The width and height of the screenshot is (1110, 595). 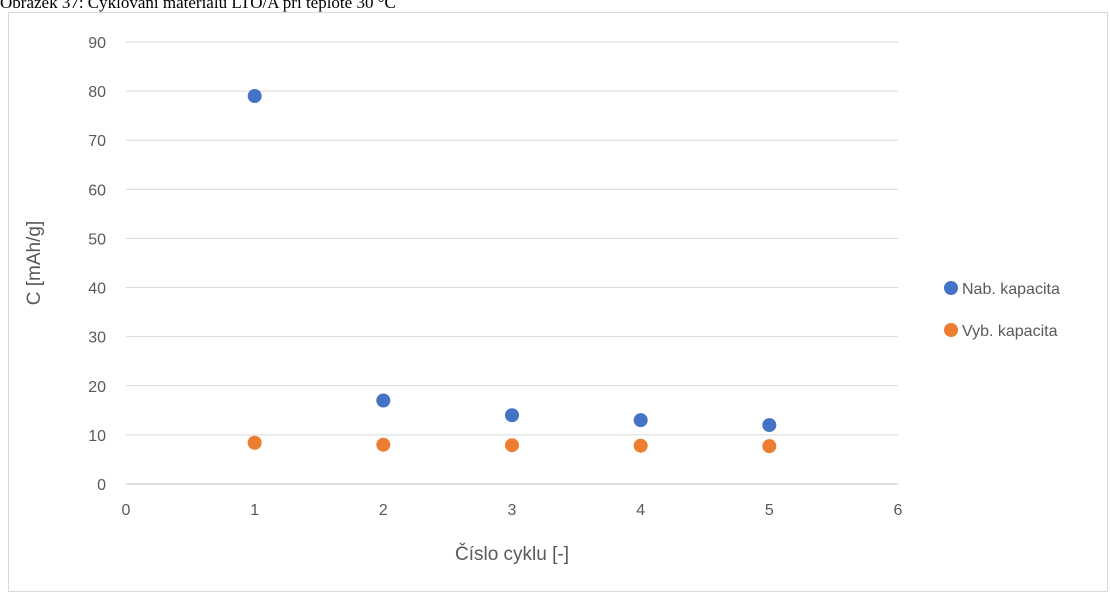 I want to click on y-tick-label: 90, so click(x=97, y=43).